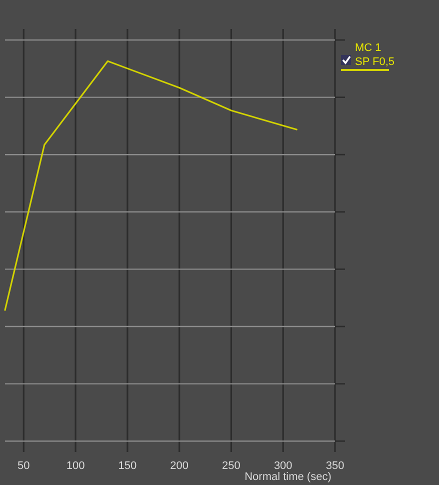 This screenshot has height=485, width=439. What do you see at coordinates (24, 466) in the screenshot?
I see `x-tick-label: 50` at bounding box center [24, 466].